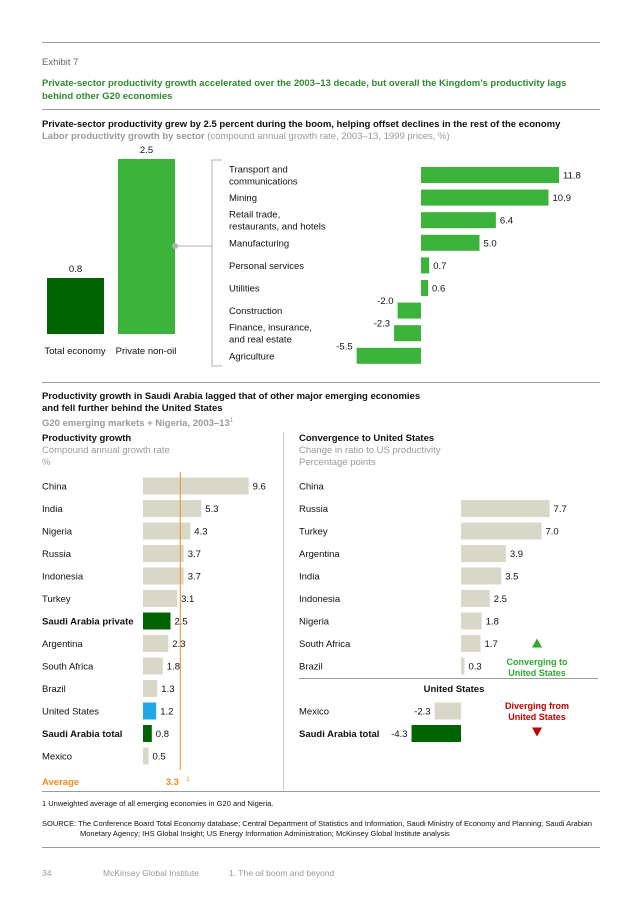 The image size is (636, 900). What do you see at coordinates (321, 847) in the screenshot?
I see `footer-rule` at bounding box center [321, 847].